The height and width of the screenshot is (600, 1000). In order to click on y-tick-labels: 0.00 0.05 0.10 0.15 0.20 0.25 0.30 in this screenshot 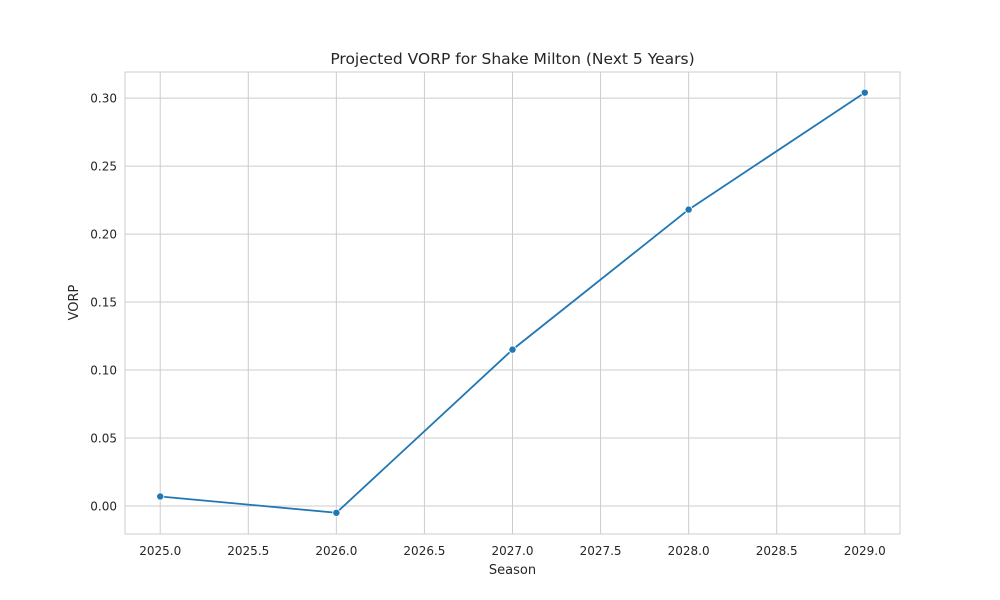, I will do `click(103, 303)`.